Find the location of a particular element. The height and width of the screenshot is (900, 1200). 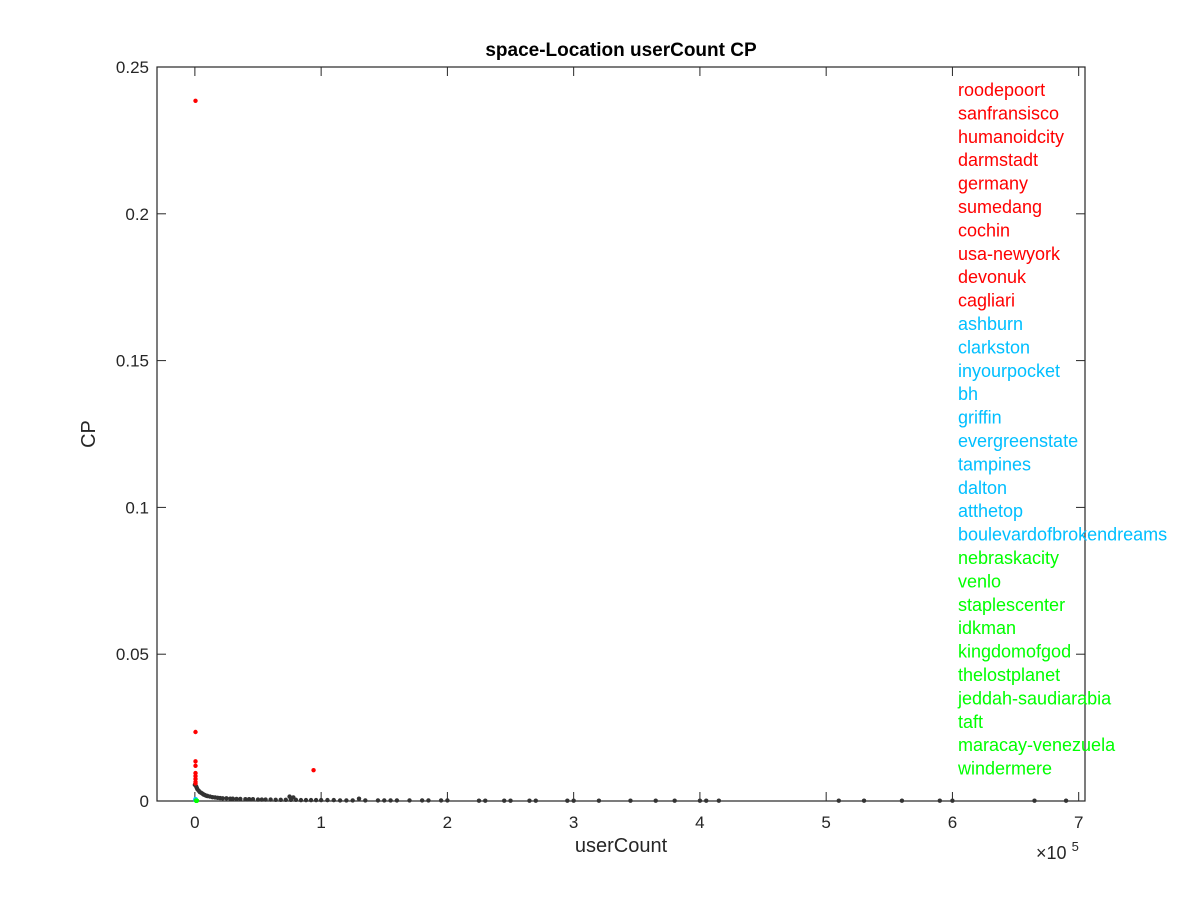

x-tick-label: 7 is located at coordinates (1078, 822).